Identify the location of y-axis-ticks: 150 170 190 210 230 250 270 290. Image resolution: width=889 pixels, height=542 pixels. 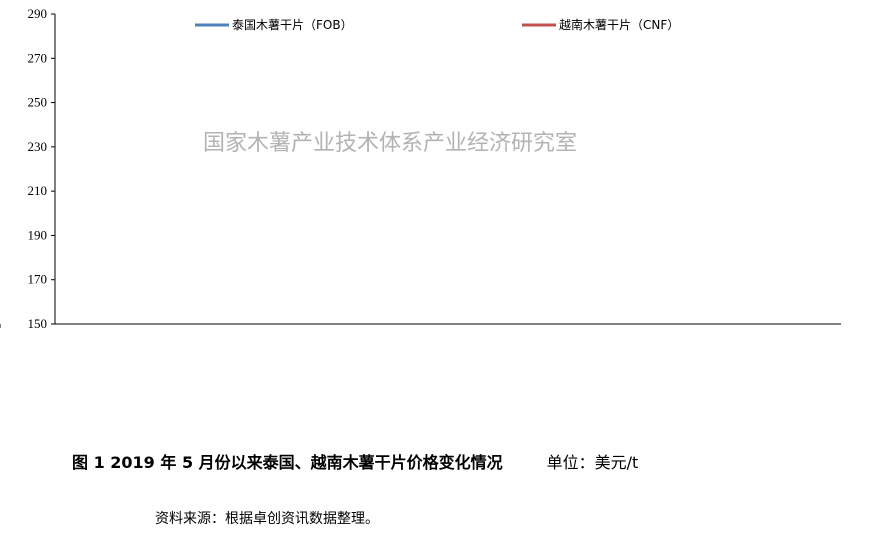
(41, 168).